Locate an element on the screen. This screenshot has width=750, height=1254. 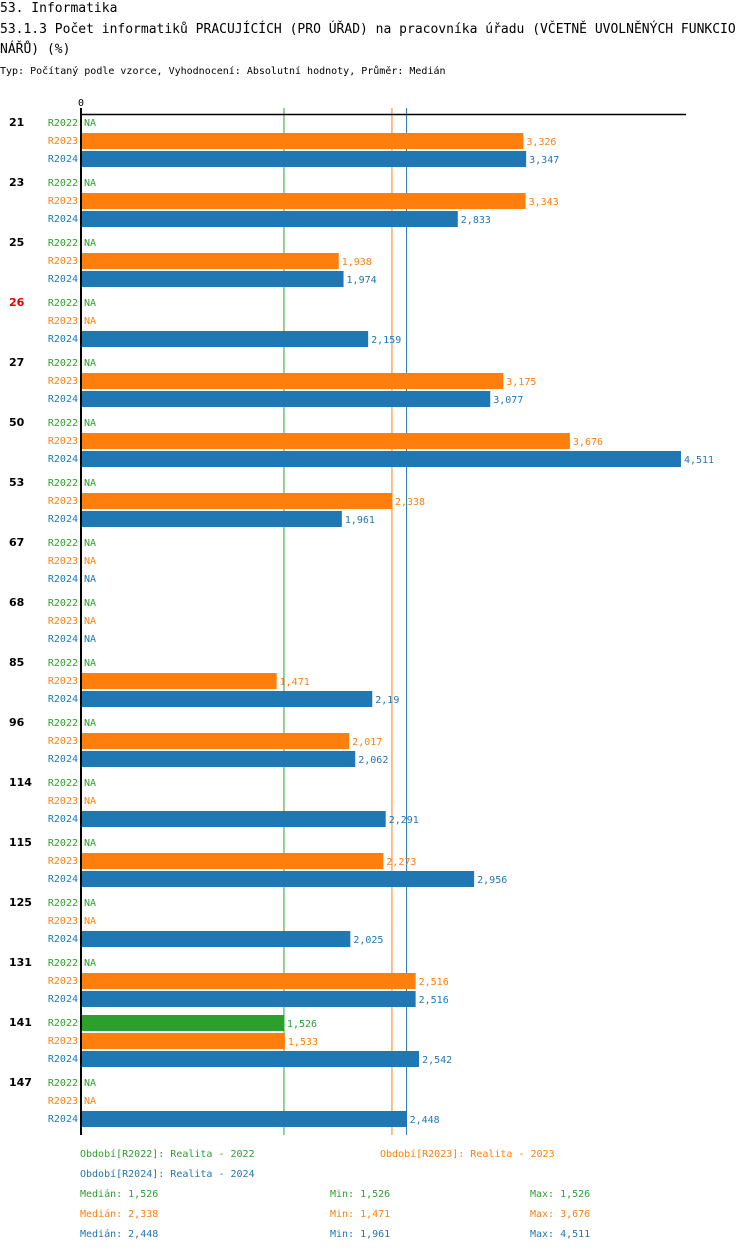
legend-median-R2022: Medián: 1,526 is located at coordinates (119, 1194).